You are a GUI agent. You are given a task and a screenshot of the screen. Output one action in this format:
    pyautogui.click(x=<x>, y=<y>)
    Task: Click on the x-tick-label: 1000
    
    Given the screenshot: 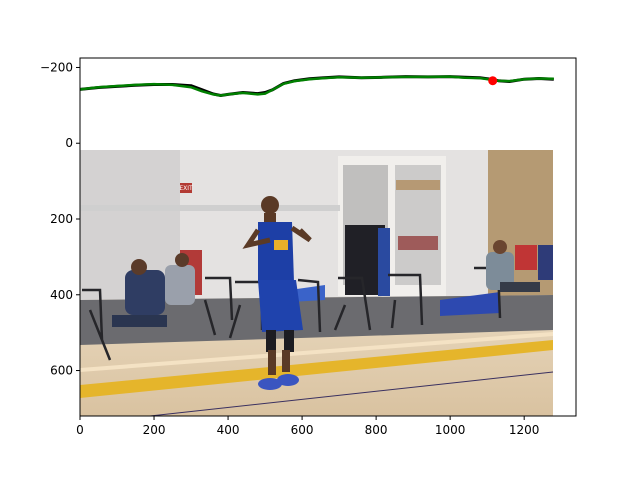 What is the action you would take?
    pyautogui.click(x=450, y=430)
    